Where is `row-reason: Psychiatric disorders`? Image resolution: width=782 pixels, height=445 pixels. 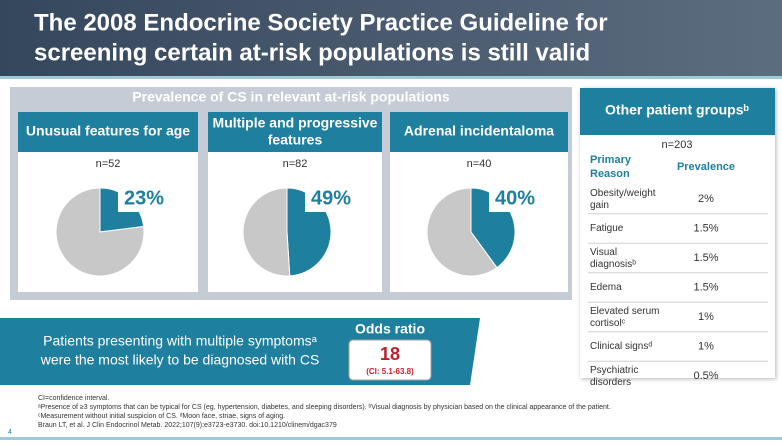
row-reason: Psychiatric disorders is located at coordinates (614, 376).